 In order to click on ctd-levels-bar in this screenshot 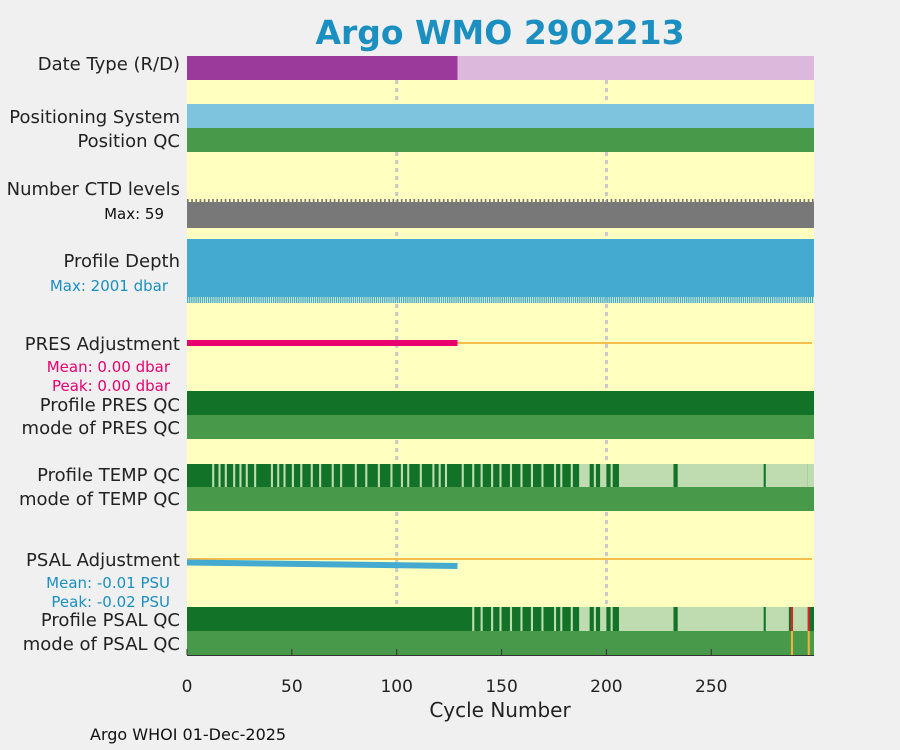, I will do `click(500, 215)`.